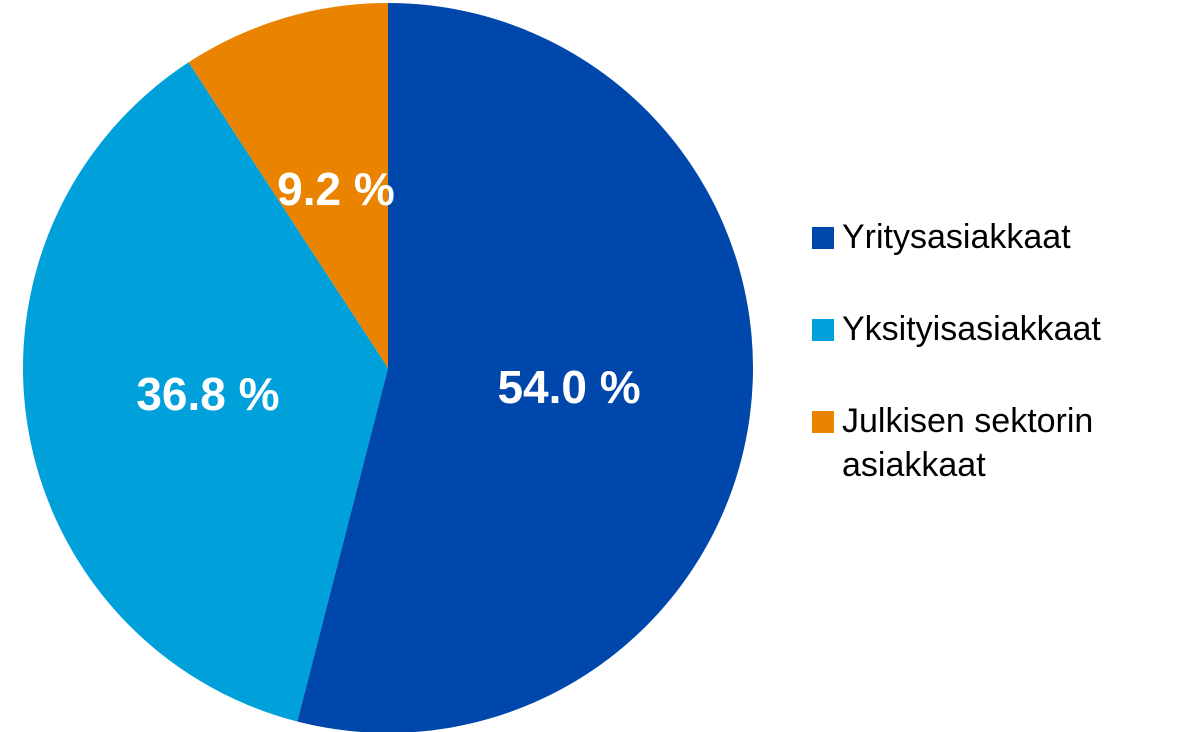 The width and height of the screenshot is (1192, 732). What do you see at coordinates (968, 443) in the screenshot?
I see `legend-label: Julkisen sektorin asiakkaat` at bounding box center [968, 443].